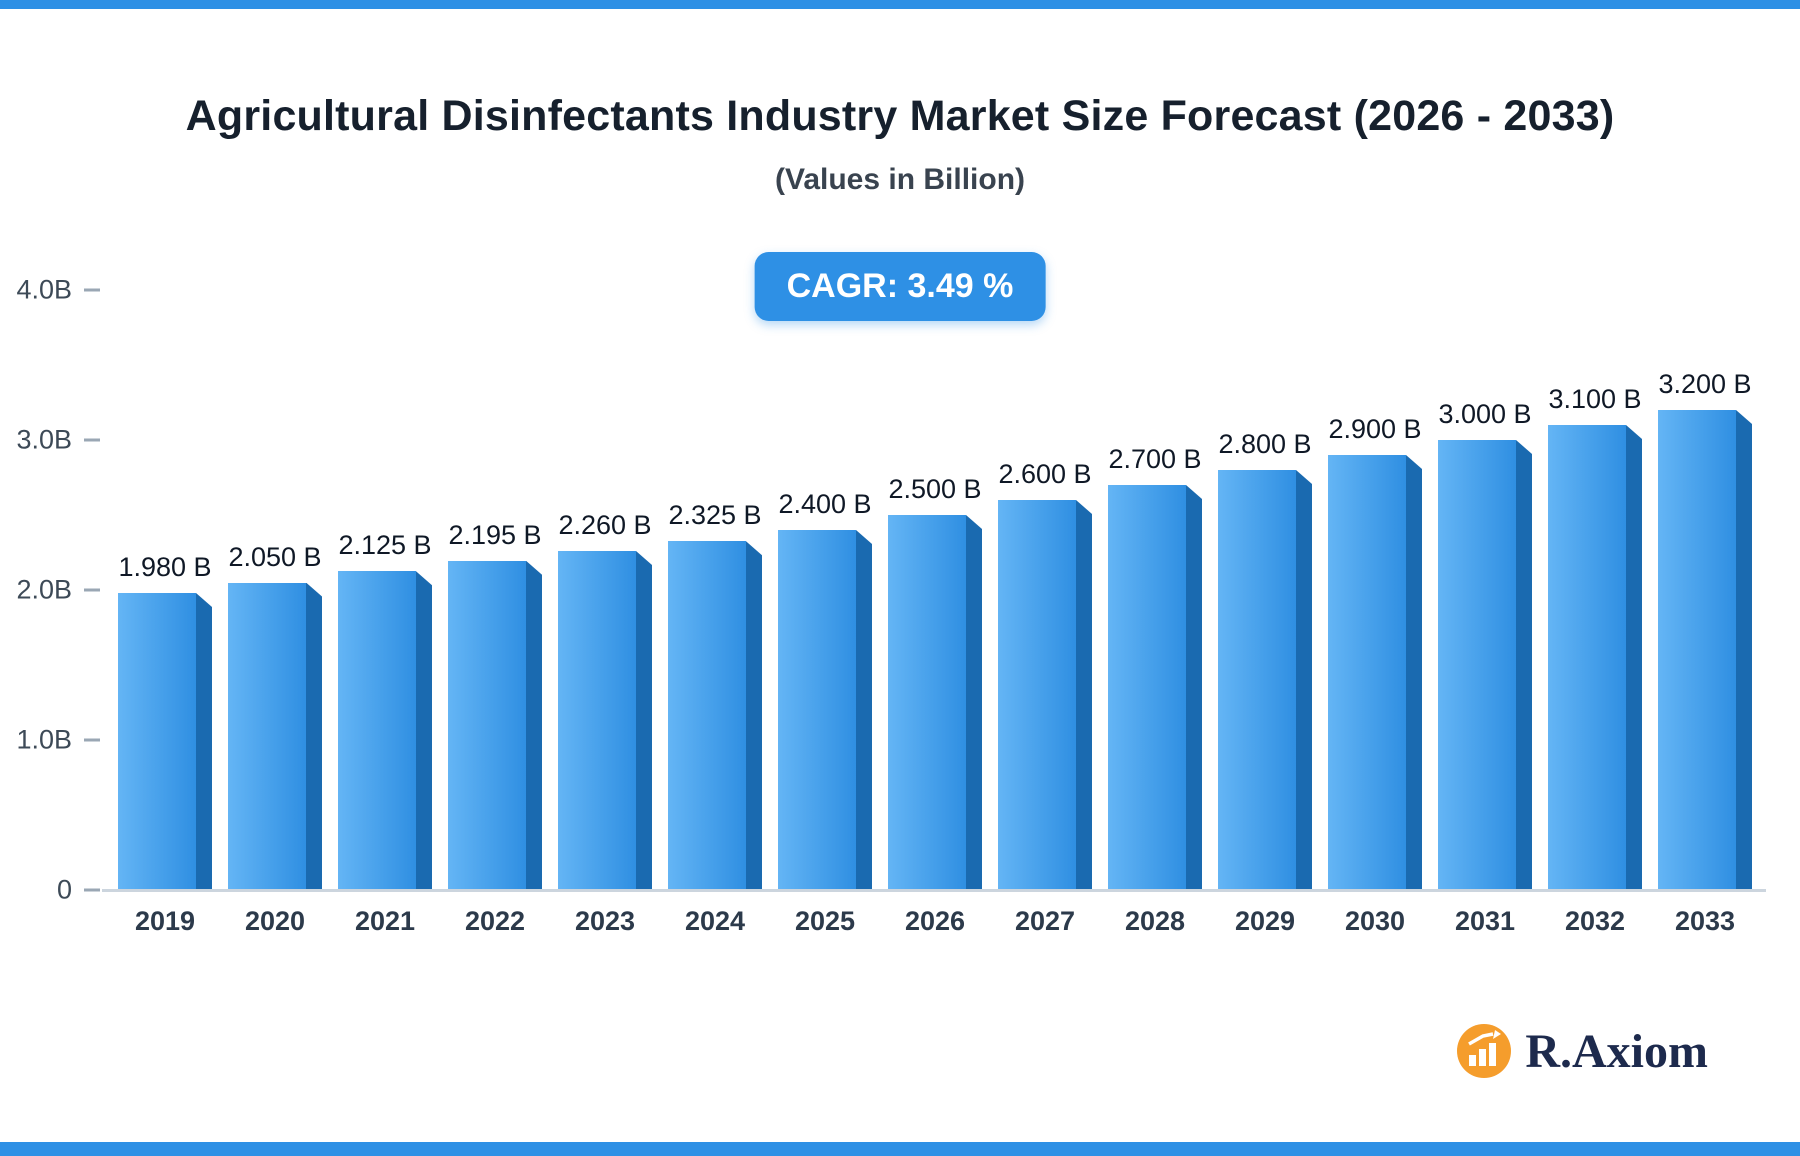  Describe the element at coordinates (385, 921) in the screenshot. I see `x-axis-label-2021: 2021` at that location.